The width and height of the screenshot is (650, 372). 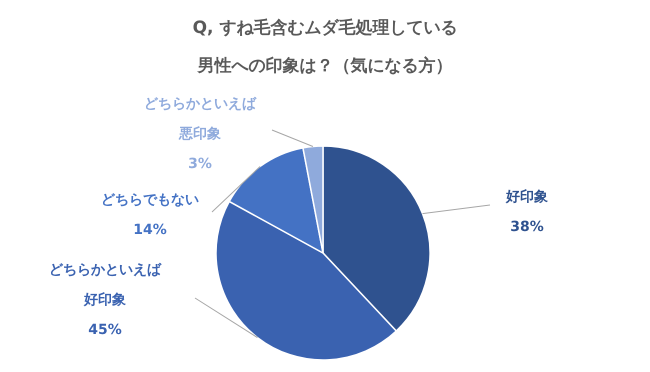 I want to click on data-label: 45%, so click(x=105, y=330).